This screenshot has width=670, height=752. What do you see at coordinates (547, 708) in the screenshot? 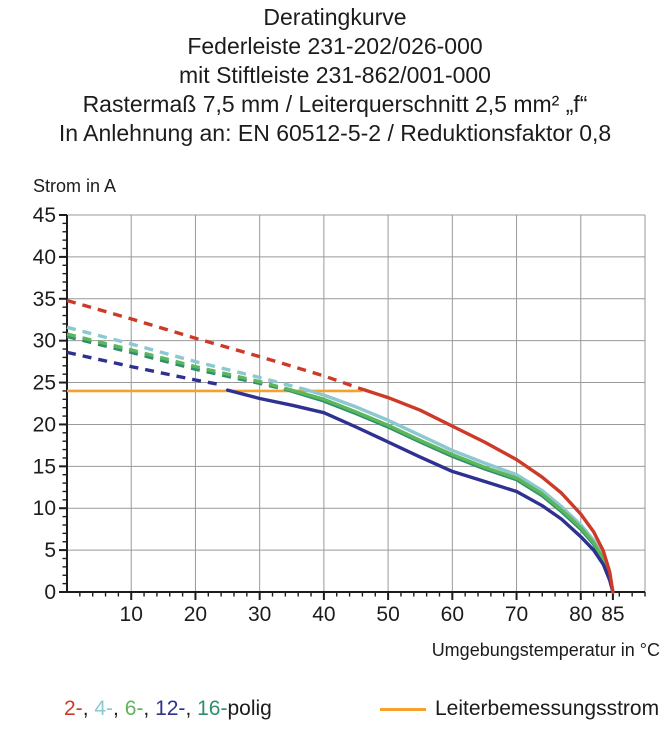
I see `rated-current-label: Leiterbemessungsstrom` at bounding box center [547, 708].